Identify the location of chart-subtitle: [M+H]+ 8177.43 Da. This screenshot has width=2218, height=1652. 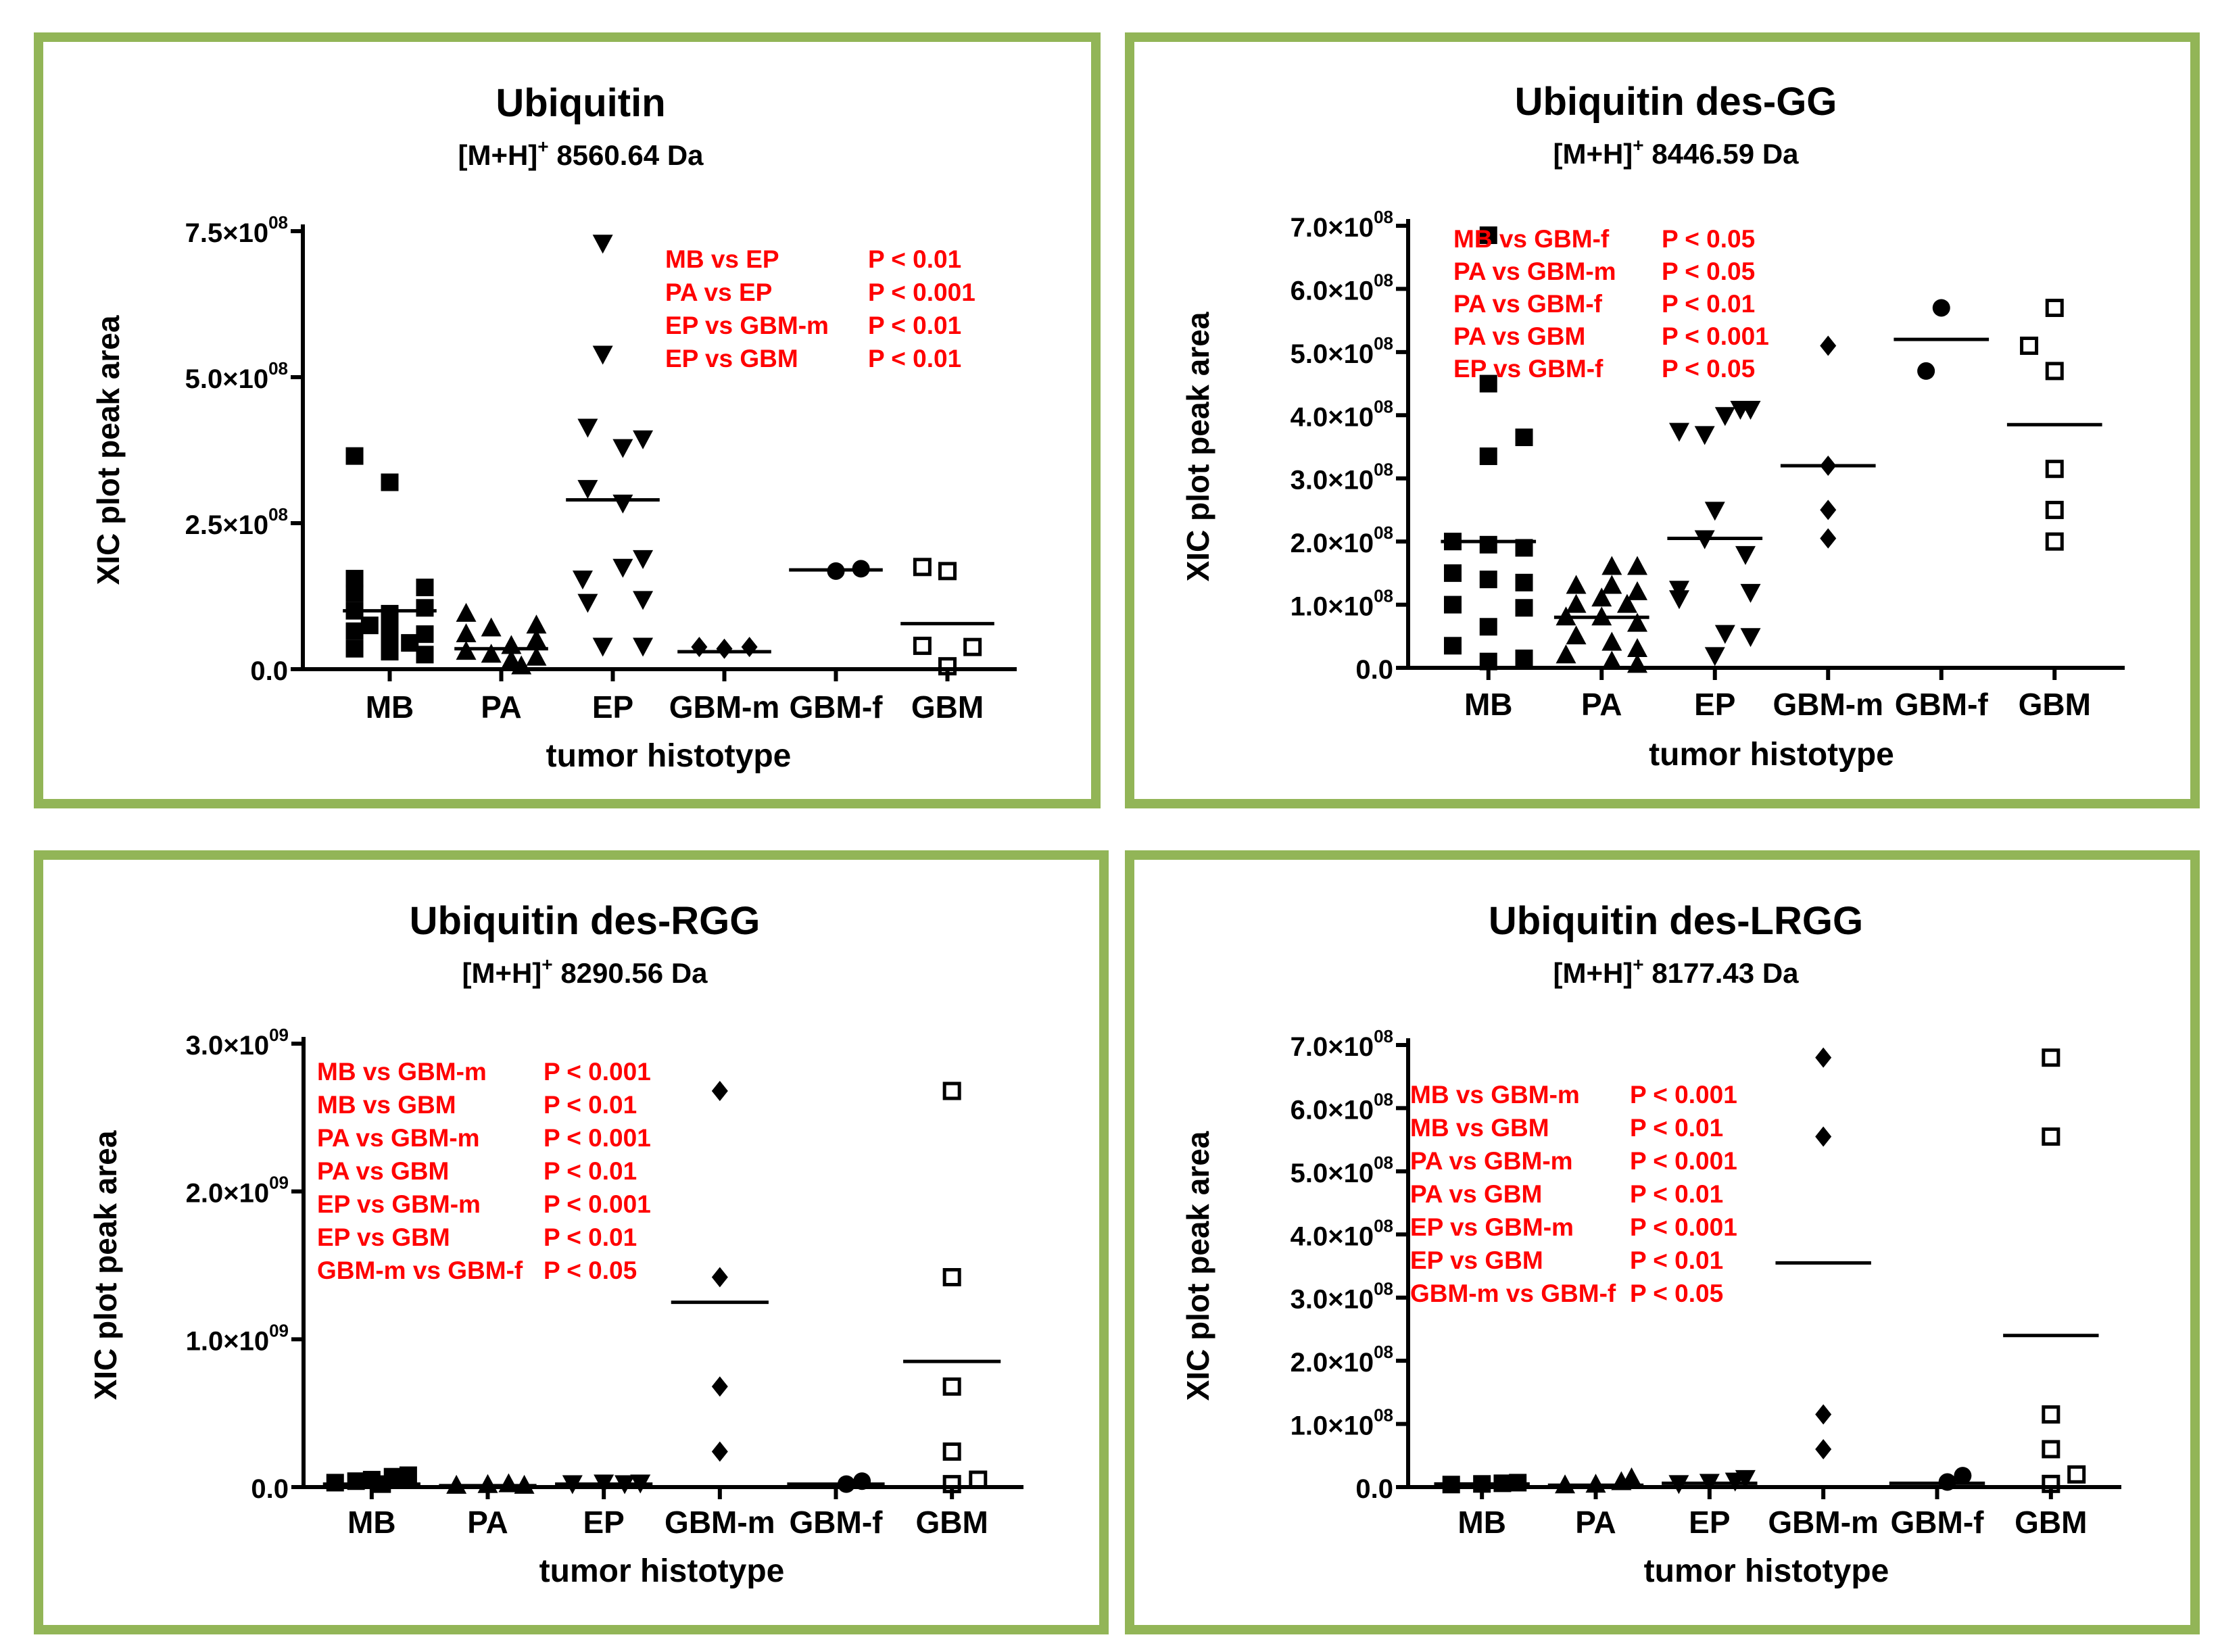
(1676, 971).